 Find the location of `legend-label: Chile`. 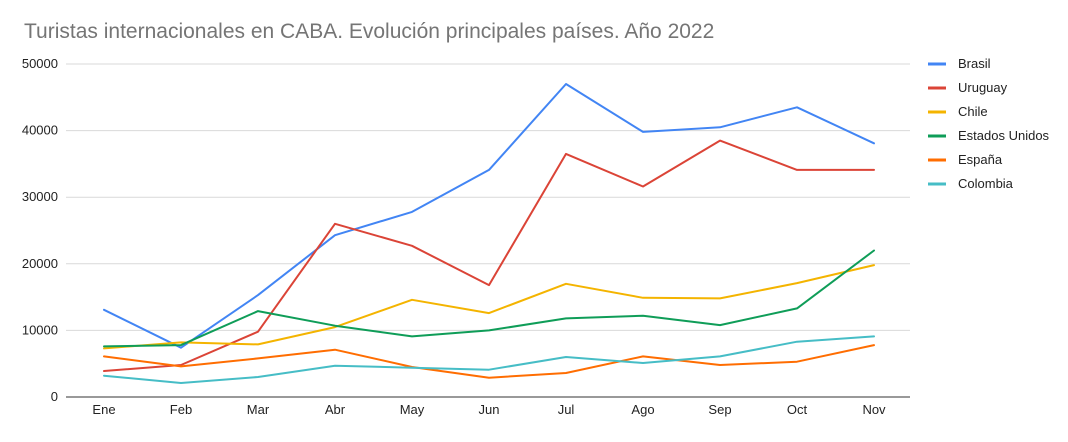

legend-label: Chile is located at coordinates (973, 111).